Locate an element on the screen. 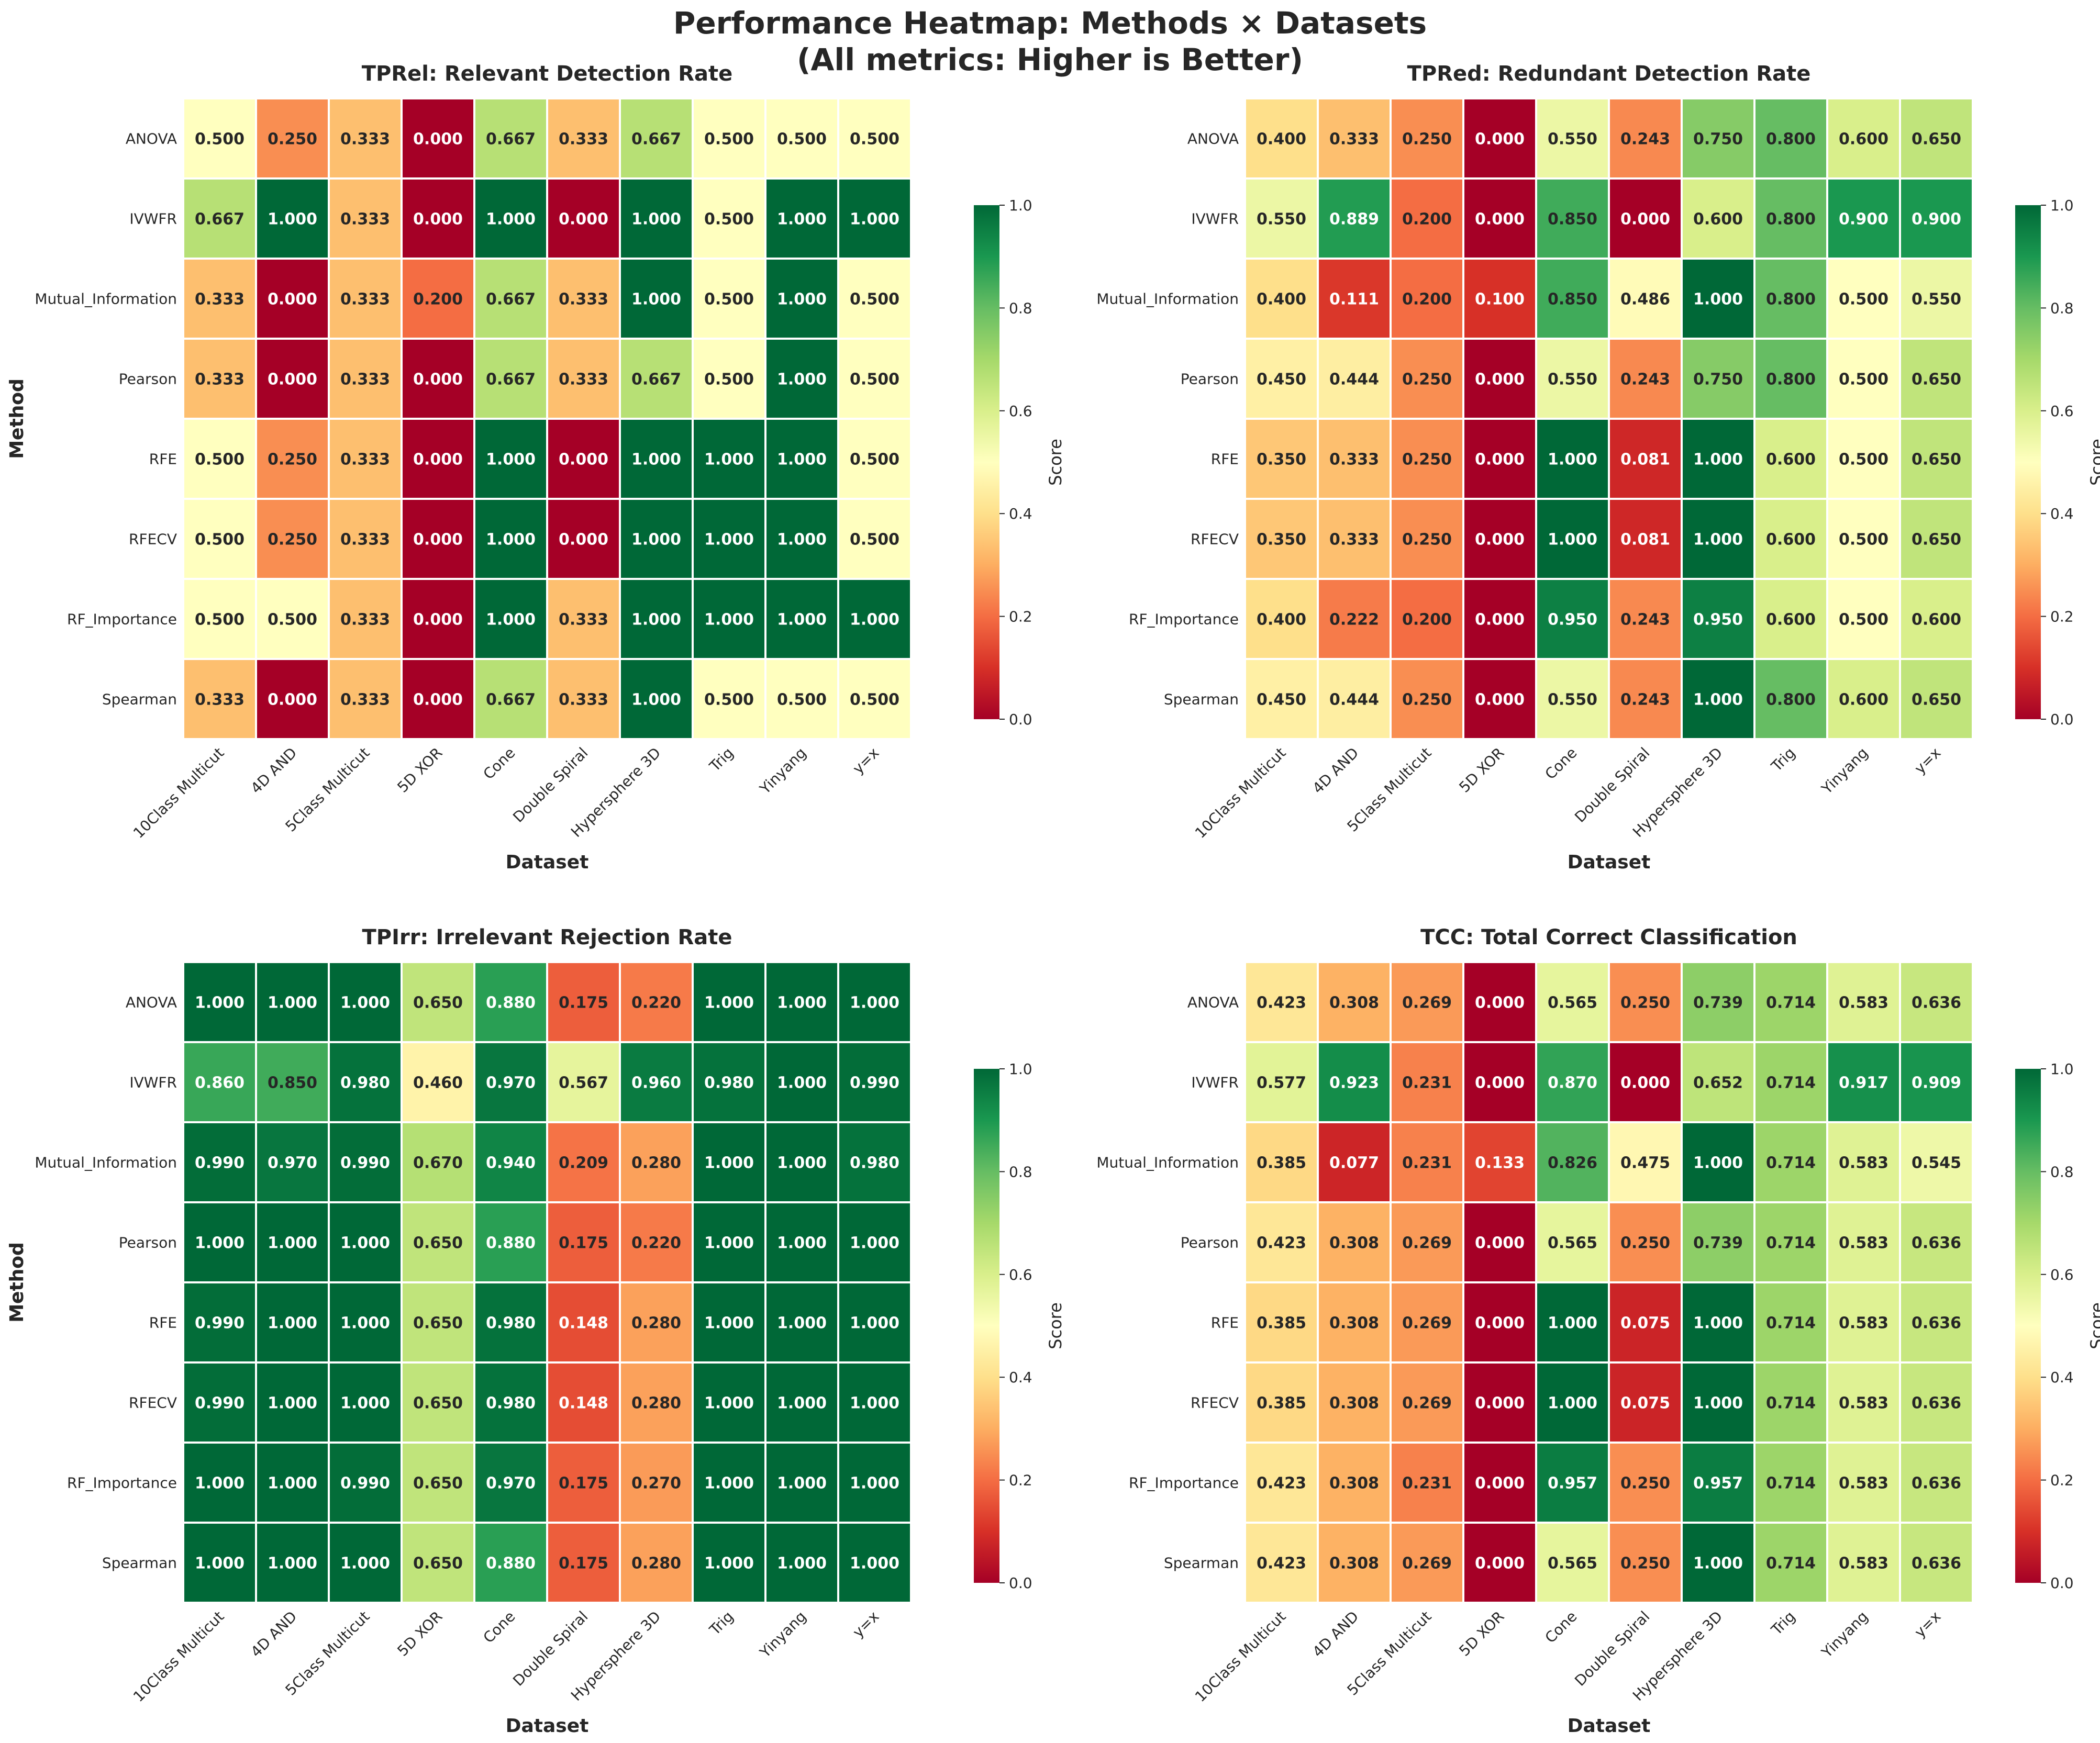 Image resolution: width=2100 pixels, height=1743 pixels. colorbar is located at coordinates (2028, 462).